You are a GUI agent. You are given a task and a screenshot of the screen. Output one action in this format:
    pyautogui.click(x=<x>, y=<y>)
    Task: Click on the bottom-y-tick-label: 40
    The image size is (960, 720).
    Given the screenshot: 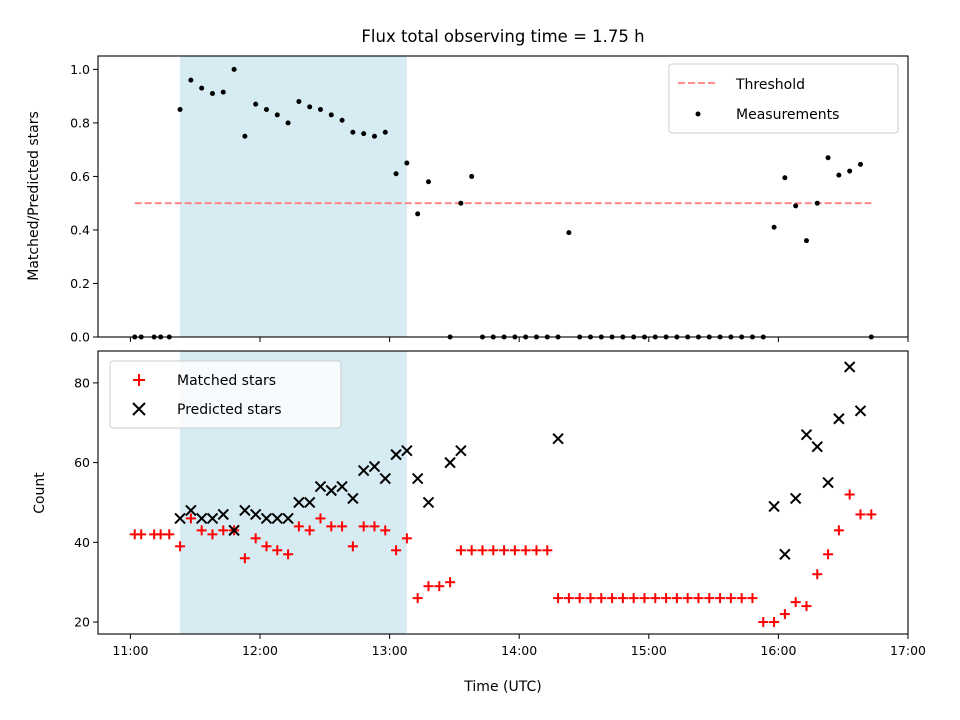 What is the action you would take?
    pyautogui.click(x=82, y=542)
    